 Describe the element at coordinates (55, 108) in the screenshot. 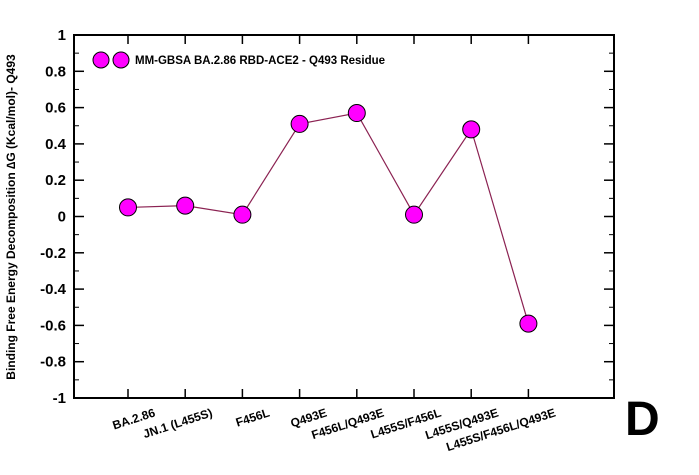

I see `y-tick-label: 0.6` at that location.